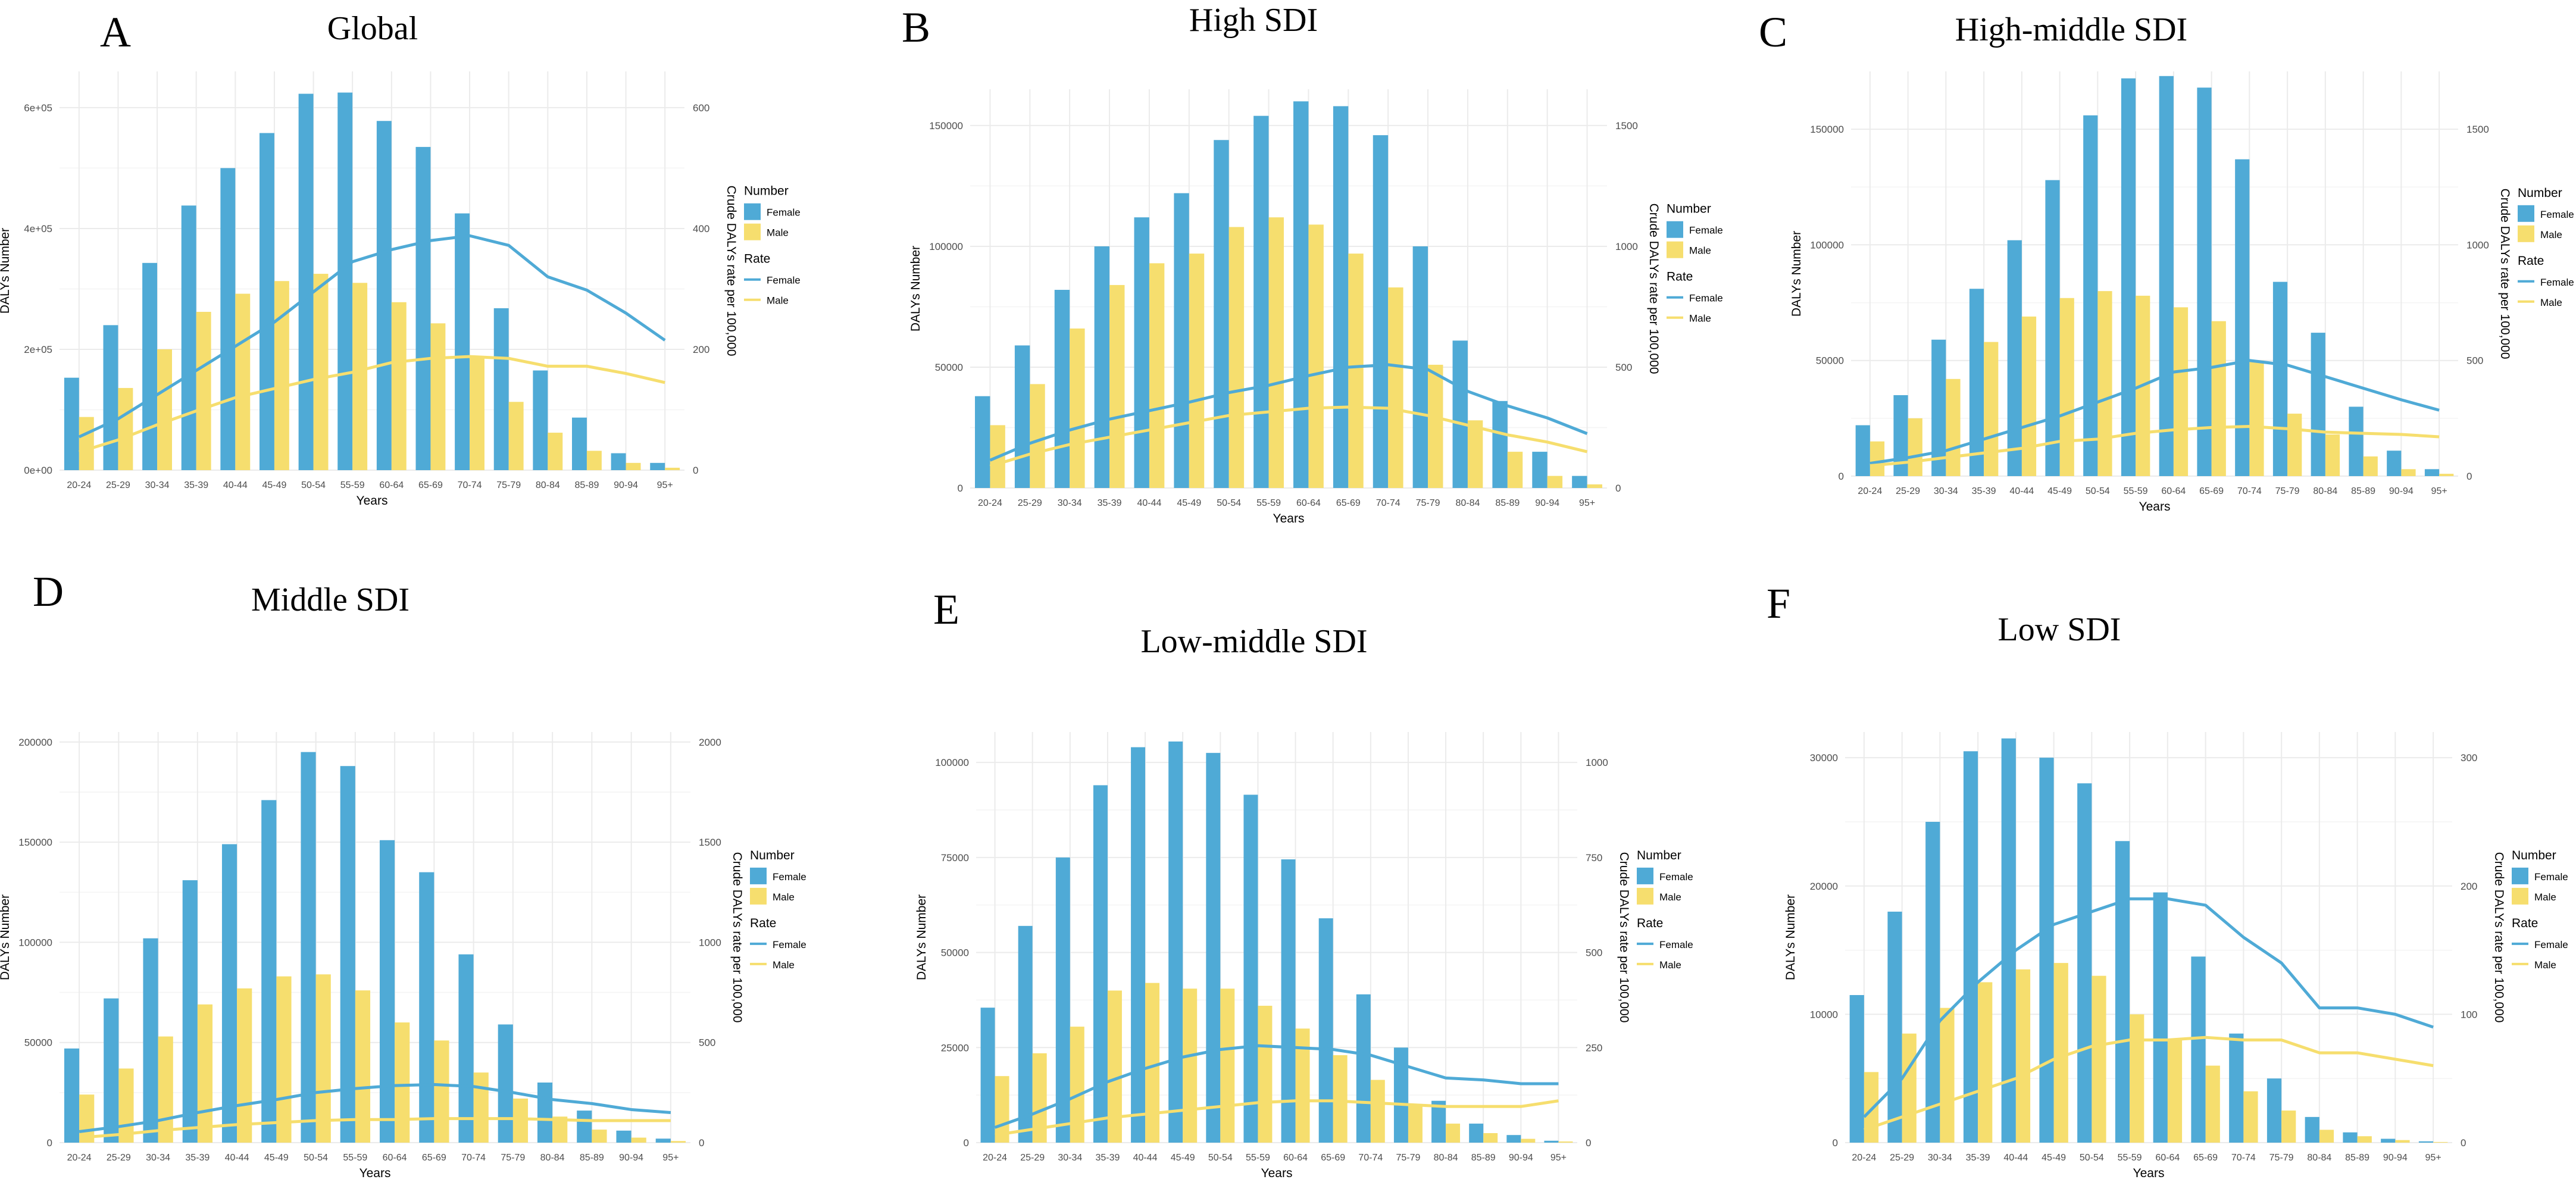 This screenshot has height=1195, width=2576. What do you see at coordinates (196, 485) in the screenshot?
I see `x-tick-label: 35-39` at bounding box center [196, 485].